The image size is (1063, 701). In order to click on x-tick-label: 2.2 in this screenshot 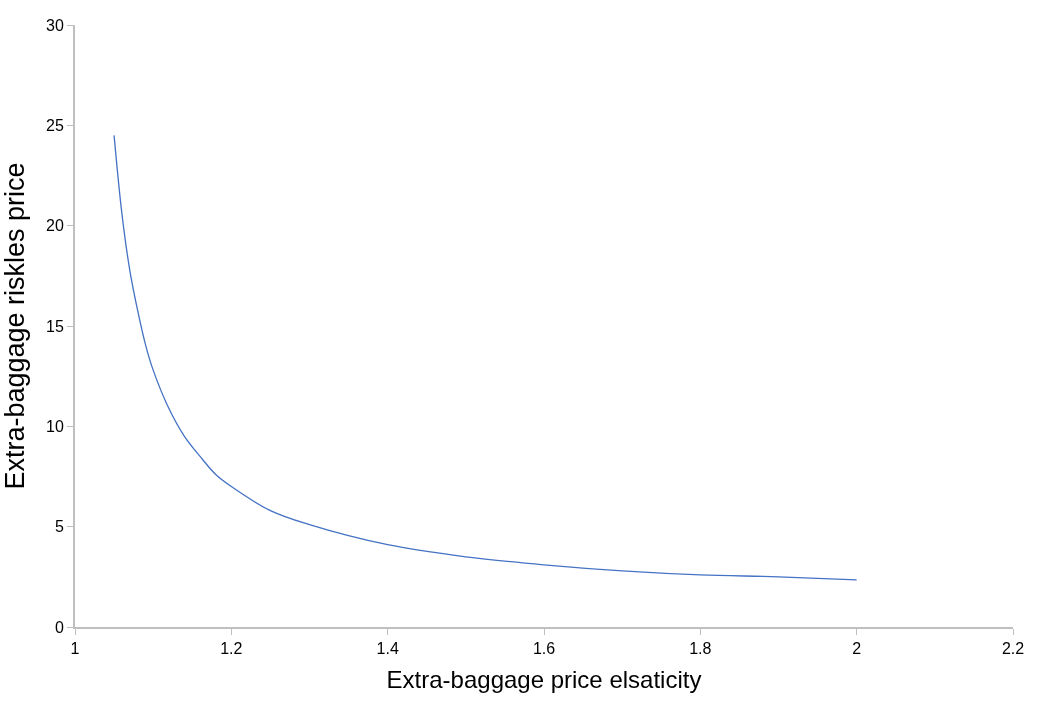, I will do `click(1013, 649)`.